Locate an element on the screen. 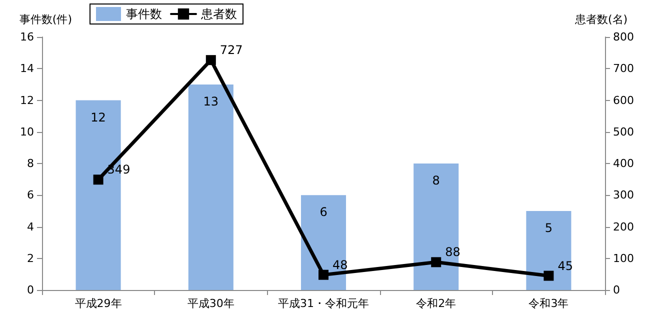 The width and height of the screenshot is (653, 324). data-label: 48 is located at coordinates (340, 265).